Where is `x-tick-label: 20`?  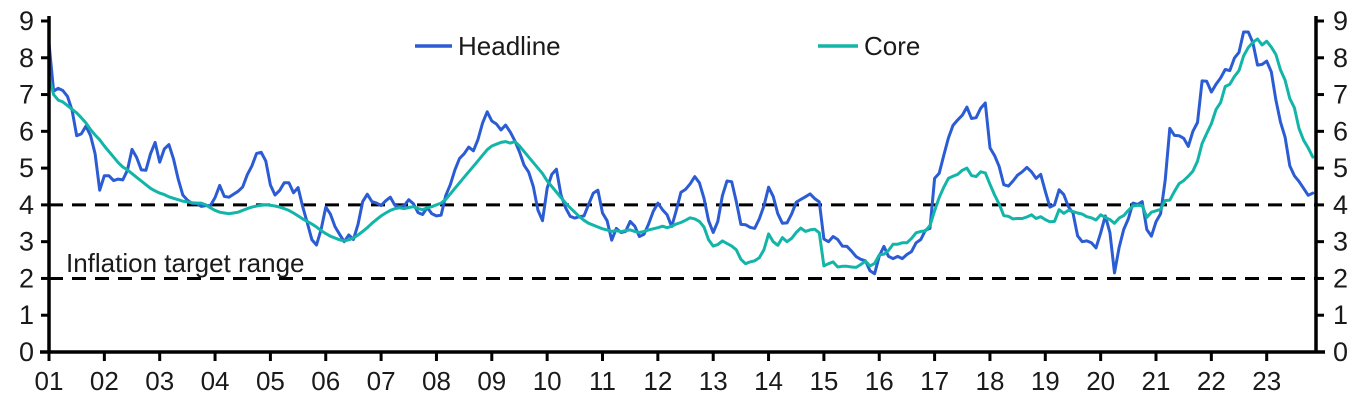
x-tick-label: 20 is located at coordinates (1100, 381).